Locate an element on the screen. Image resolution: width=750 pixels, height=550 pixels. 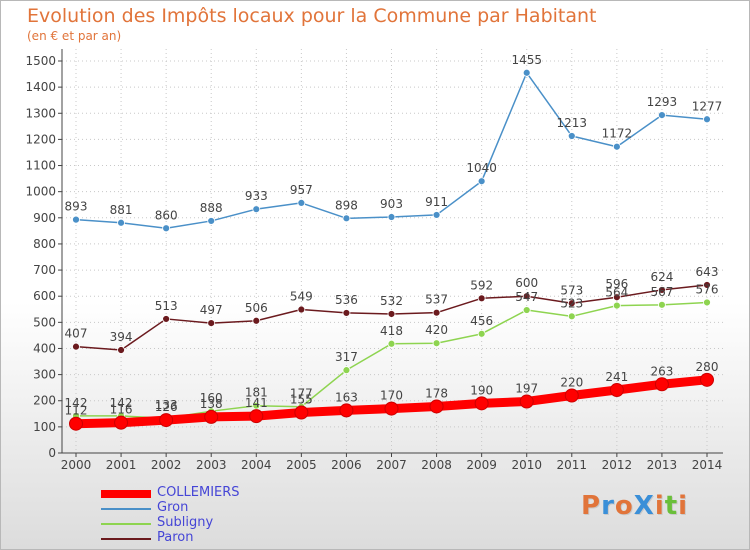
legend-label-subligny: Subligny is located at coordinates (185, 522).